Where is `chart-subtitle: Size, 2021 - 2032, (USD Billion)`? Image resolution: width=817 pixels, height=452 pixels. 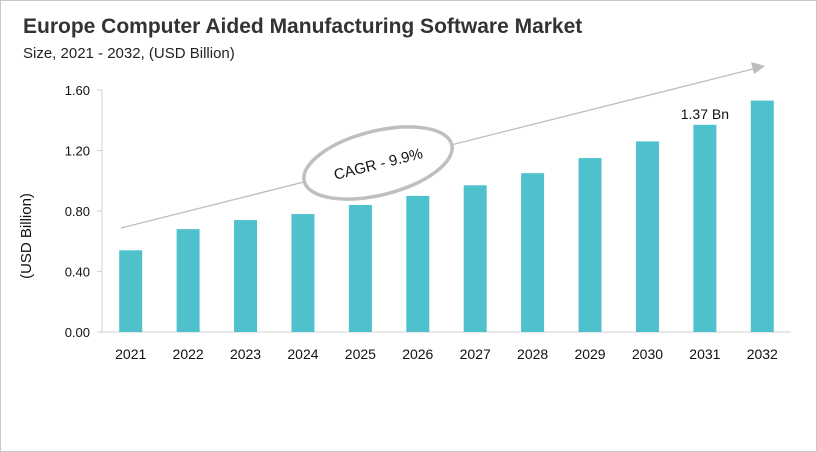 chart-subtitle: Size, 2021 - 2032, (USD Billion) is located at coordinates (129, 53).